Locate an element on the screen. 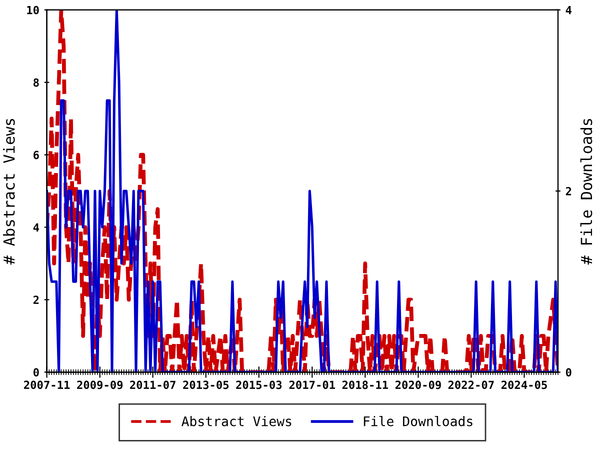  y-tick-label: 10 is located at coordinates (33, 10).